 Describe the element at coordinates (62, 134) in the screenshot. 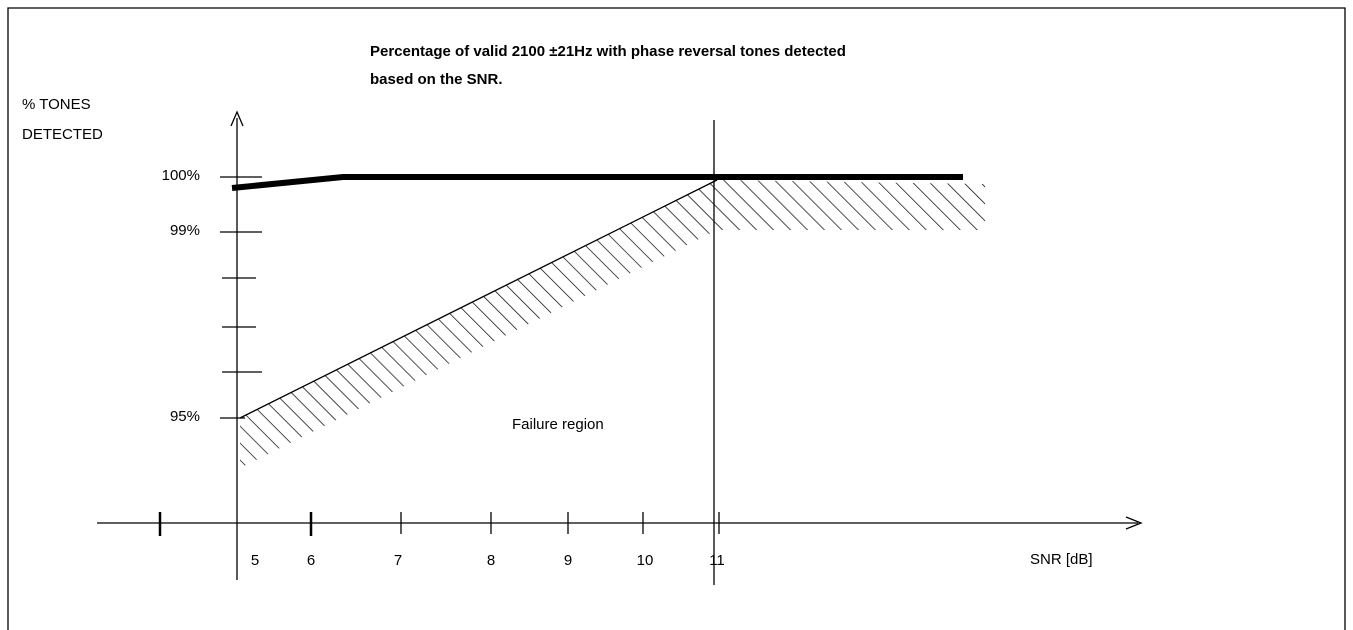

I see `y-axis-label: DETECTED` at that location.